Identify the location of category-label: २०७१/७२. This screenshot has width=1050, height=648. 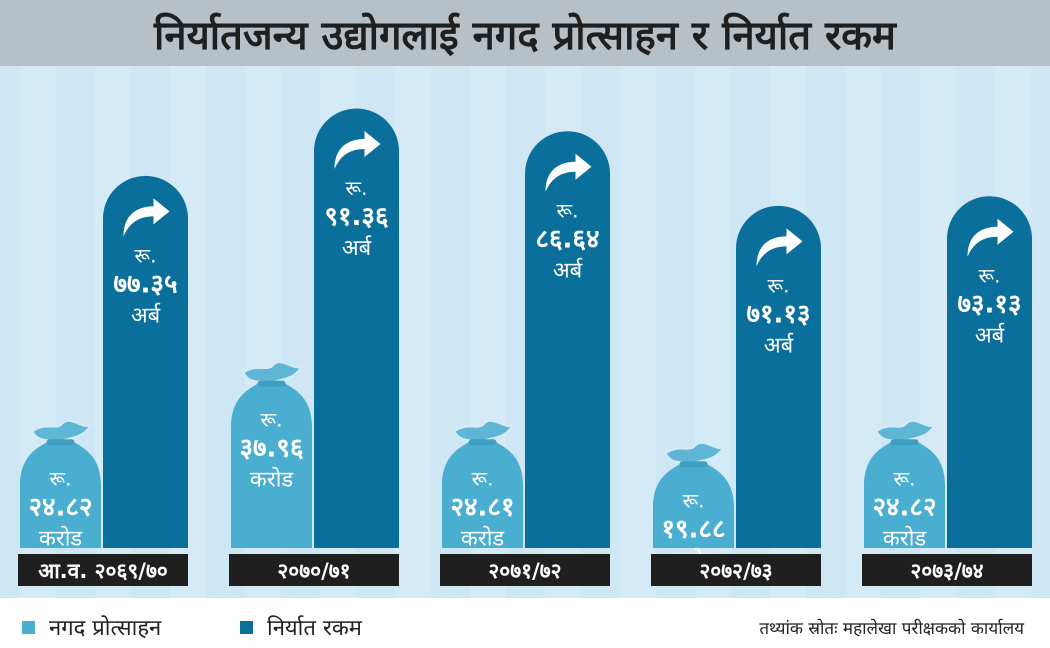
(524, 571).